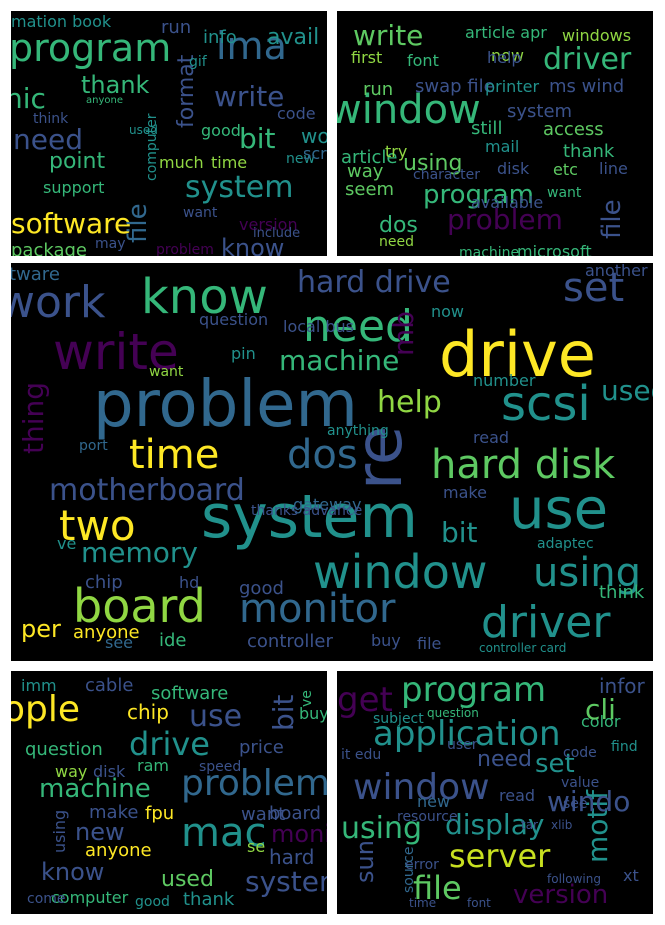 Image resolution: width=665 pixels, height=925 pixels. I want to click on word-another: another, so click(616, 271).